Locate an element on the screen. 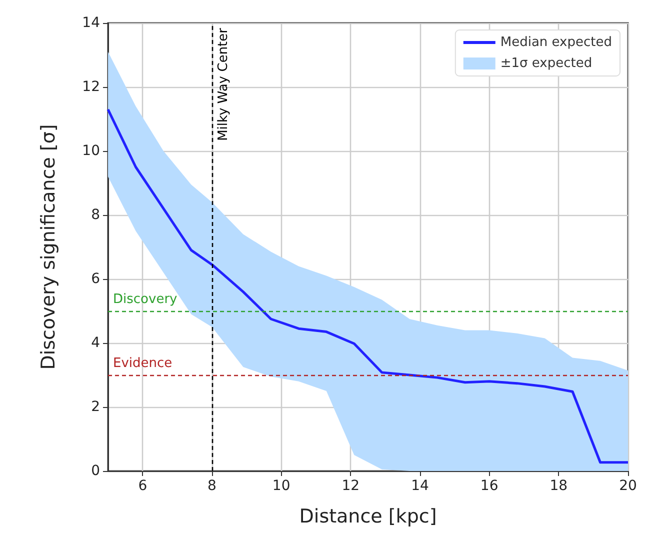 The width and height of the screenshot is (670, 543). x-tick-label: 18 is located at coordinates (559, 486).